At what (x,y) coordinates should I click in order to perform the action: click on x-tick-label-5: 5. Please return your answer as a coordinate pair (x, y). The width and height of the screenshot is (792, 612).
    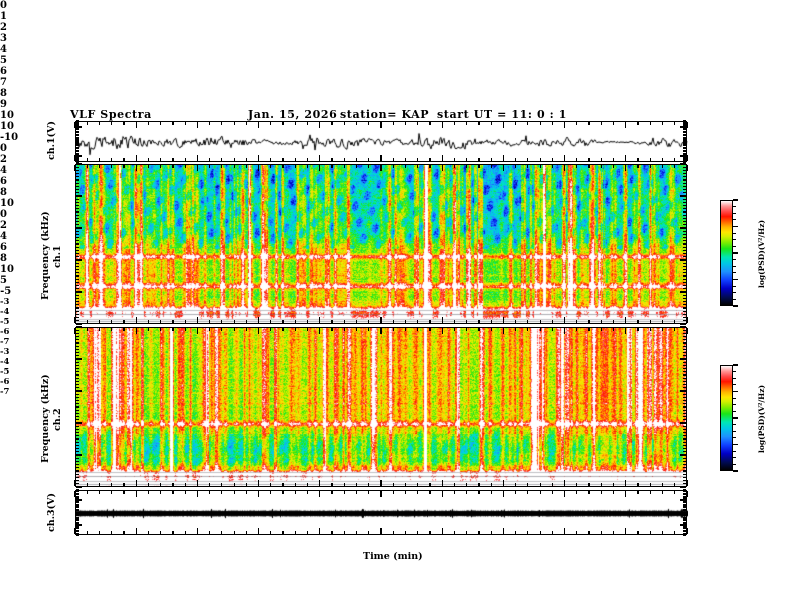
    Looking at the image, I should click on (3, 60).